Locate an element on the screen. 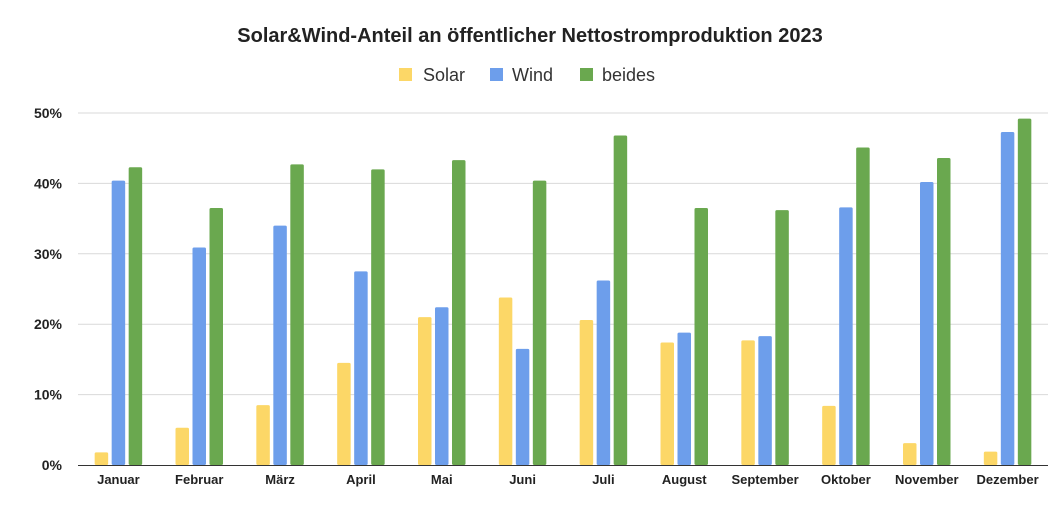 Image resolution: width=1060 pixels, height=511 pixels. bar-beides-oktober is located at coordinates (863, 306).